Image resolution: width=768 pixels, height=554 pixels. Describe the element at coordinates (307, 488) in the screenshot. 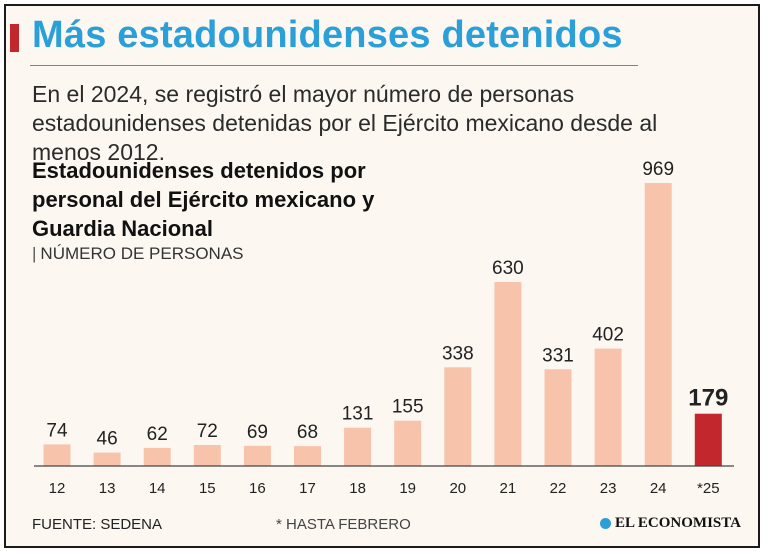

I see `x-tick-label: 17` at that location.